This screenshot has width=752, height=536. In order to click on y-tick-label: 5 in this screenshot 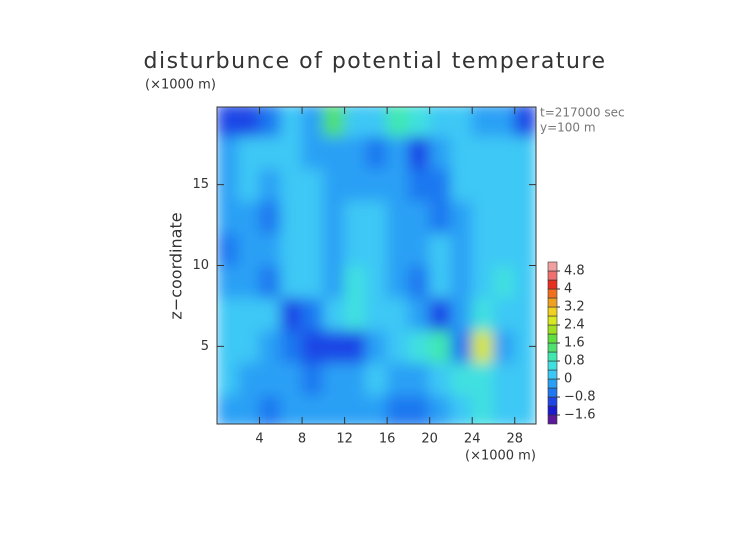, I will do `click(205, 346)`.